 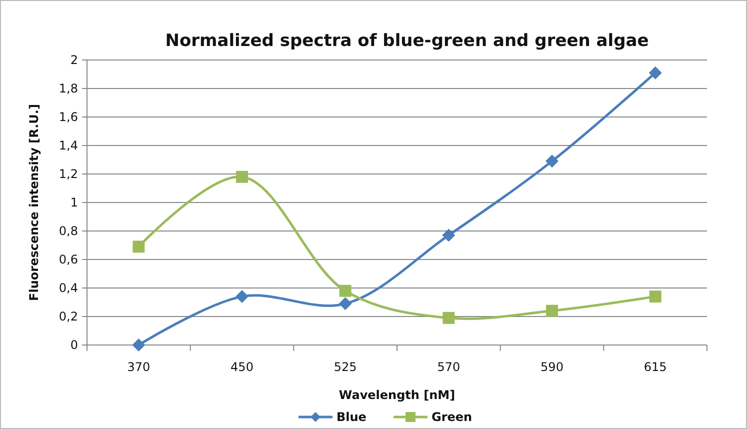 I want to click on y-tick-label: 2, so click(x=74, y=60).